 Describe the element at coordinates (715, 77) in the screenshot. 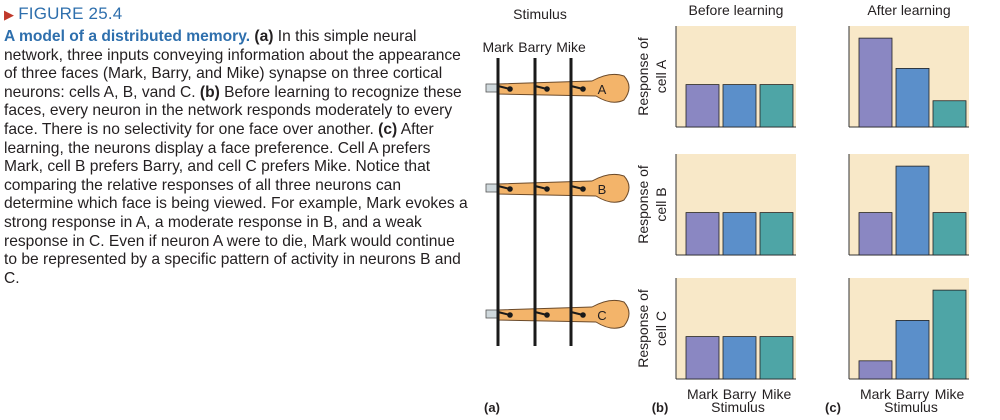

I see `chart-panel: Response of cell A` at that location.